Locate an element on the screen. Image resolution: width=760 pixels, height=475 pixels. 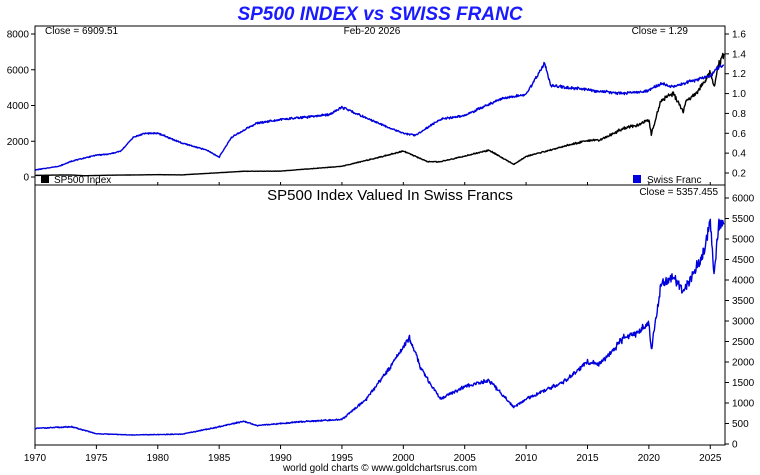
legend-sp500-label: SP500 Index is located at coordinates (82, 180).